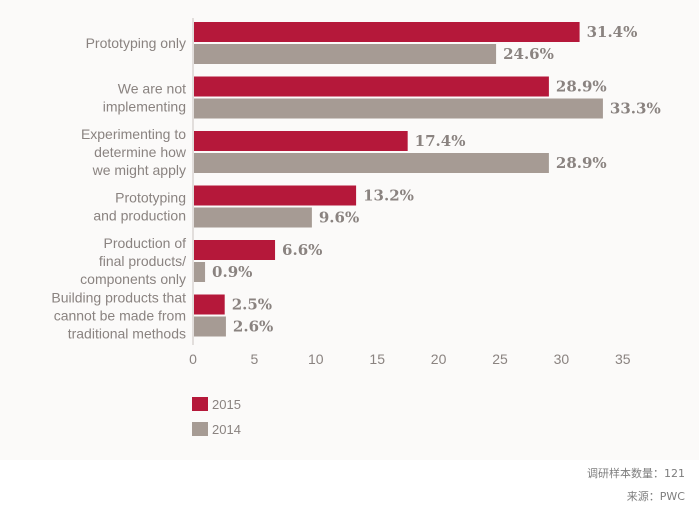 The width and height of the screenshot is (699, 512). Describe the element at coordinates (226, 404) in the screenshot. I see `legend-label-2015: 2015` at that location.